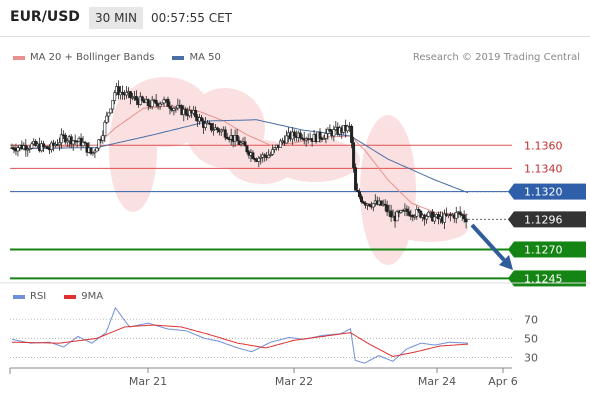  What do you see at coordinates (92, 296) in the screenshot?
I see `ma9-legend-label: 9MA` at bounding box center [92, 296].